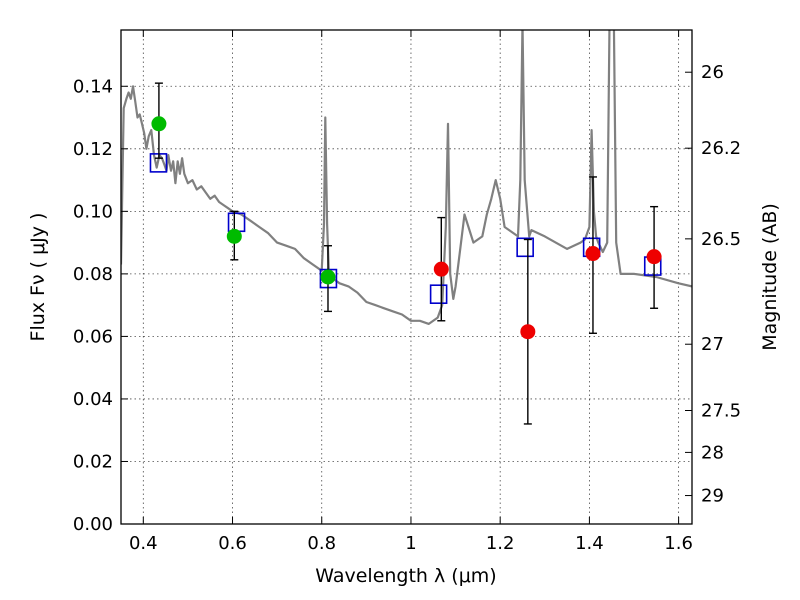 Image resolution: width=800 pixels, height=600 pixels. I want to click on x-tick-label: 0.4, so click(143, 543).